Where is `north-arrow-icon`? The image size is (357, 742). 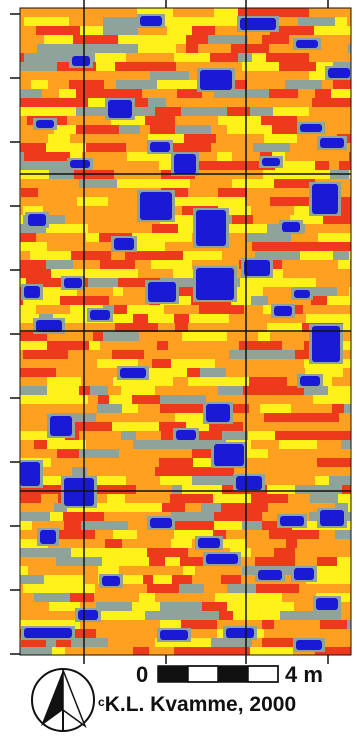 north-arrow-icon is located at coordinates (63, 700).